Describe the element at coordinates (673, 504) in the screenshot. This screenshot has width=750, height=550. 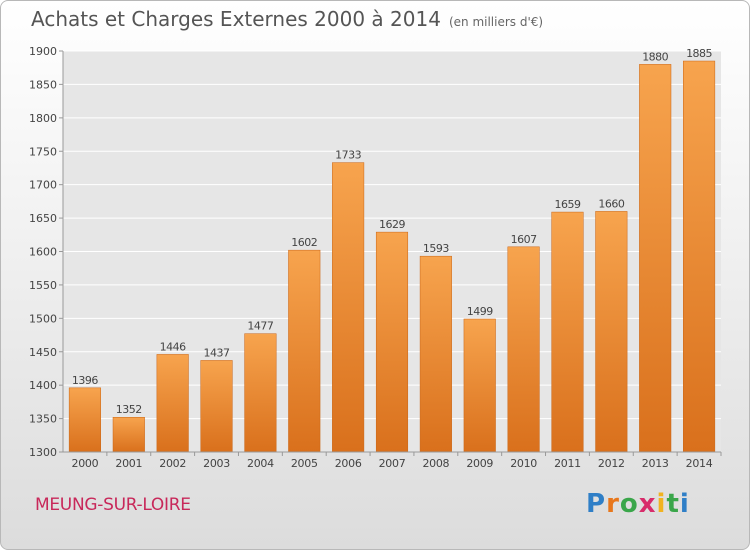
I see `logo-letter: t` at that location.